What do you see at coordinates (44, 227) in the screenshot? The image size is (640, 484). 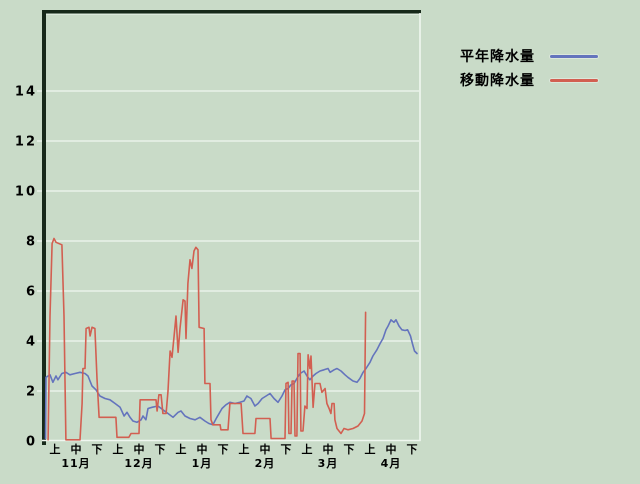 I see `y-axis-line` at bounding box center [44, 227].